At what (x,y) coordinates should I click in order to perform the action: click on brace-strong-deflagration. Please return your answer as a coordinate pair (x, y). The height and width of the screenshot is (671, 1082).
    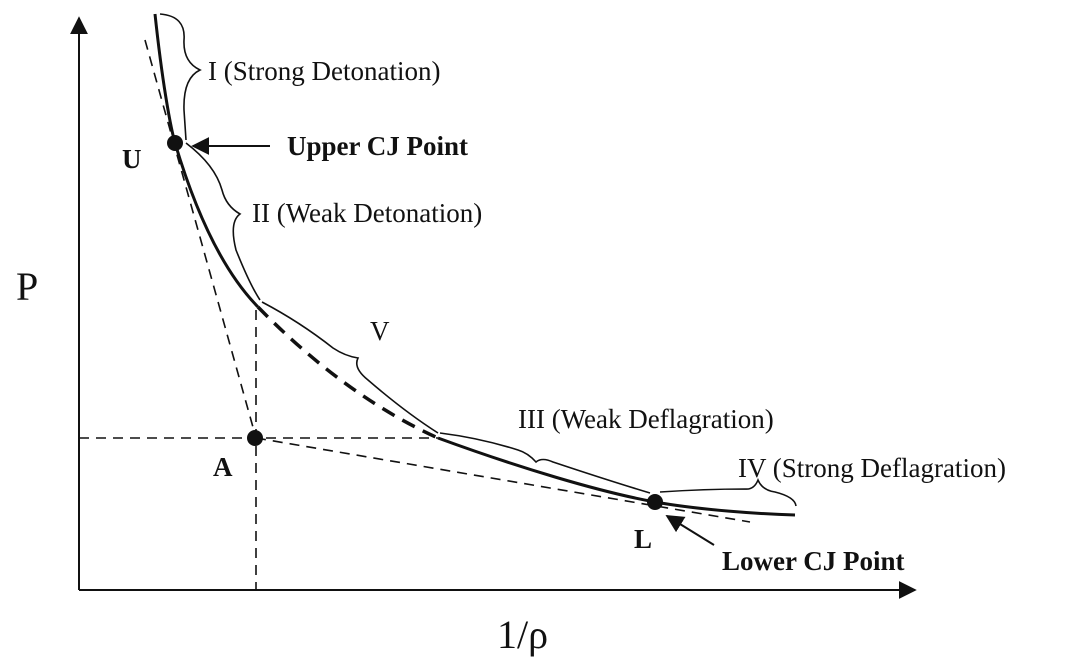
    Looking at the image, I should click on (728, 492).